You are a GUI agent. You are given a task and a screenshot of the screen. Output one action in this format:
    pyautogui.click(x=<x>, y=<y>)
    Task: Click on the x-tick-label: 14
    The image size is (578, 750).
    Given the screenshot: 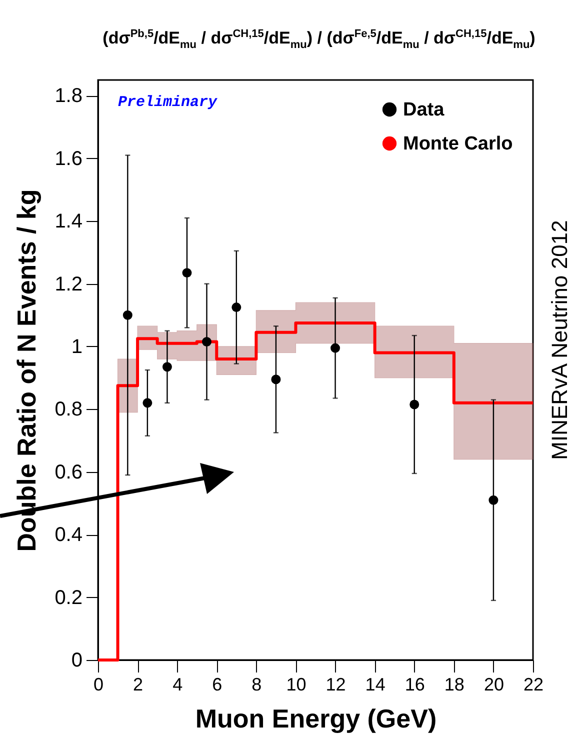 What is the action you would take?
    pyautogui.click(x=375, y=684)
    